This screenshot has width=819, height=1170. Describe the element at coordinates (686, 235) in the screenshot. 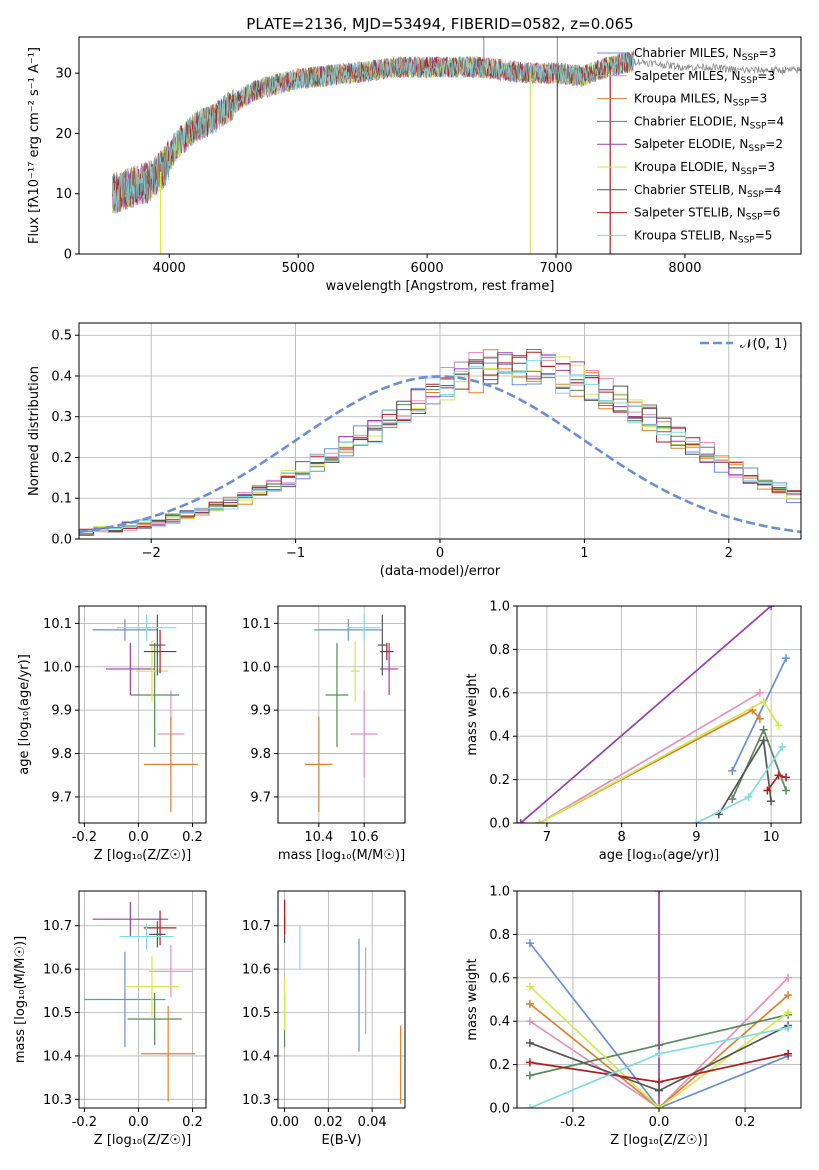

I see `legend-label-main: Kroupa STELIB, N` at that location.